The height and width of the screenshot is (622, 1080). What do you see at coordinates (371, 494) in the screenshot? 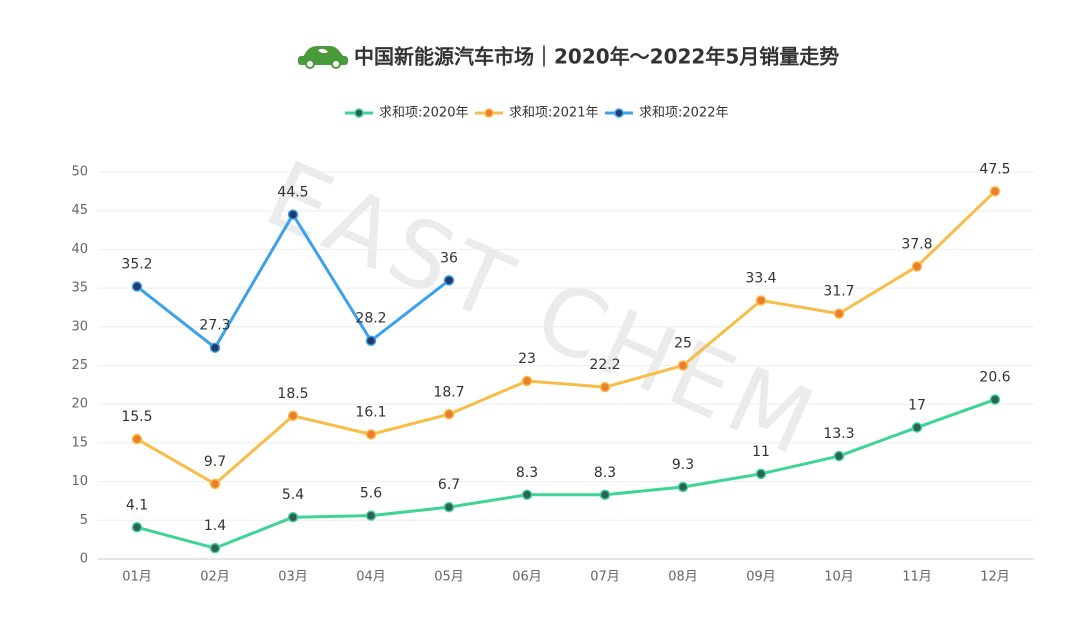
I see `data-label: 5.6` at bounding box center [371, 494].